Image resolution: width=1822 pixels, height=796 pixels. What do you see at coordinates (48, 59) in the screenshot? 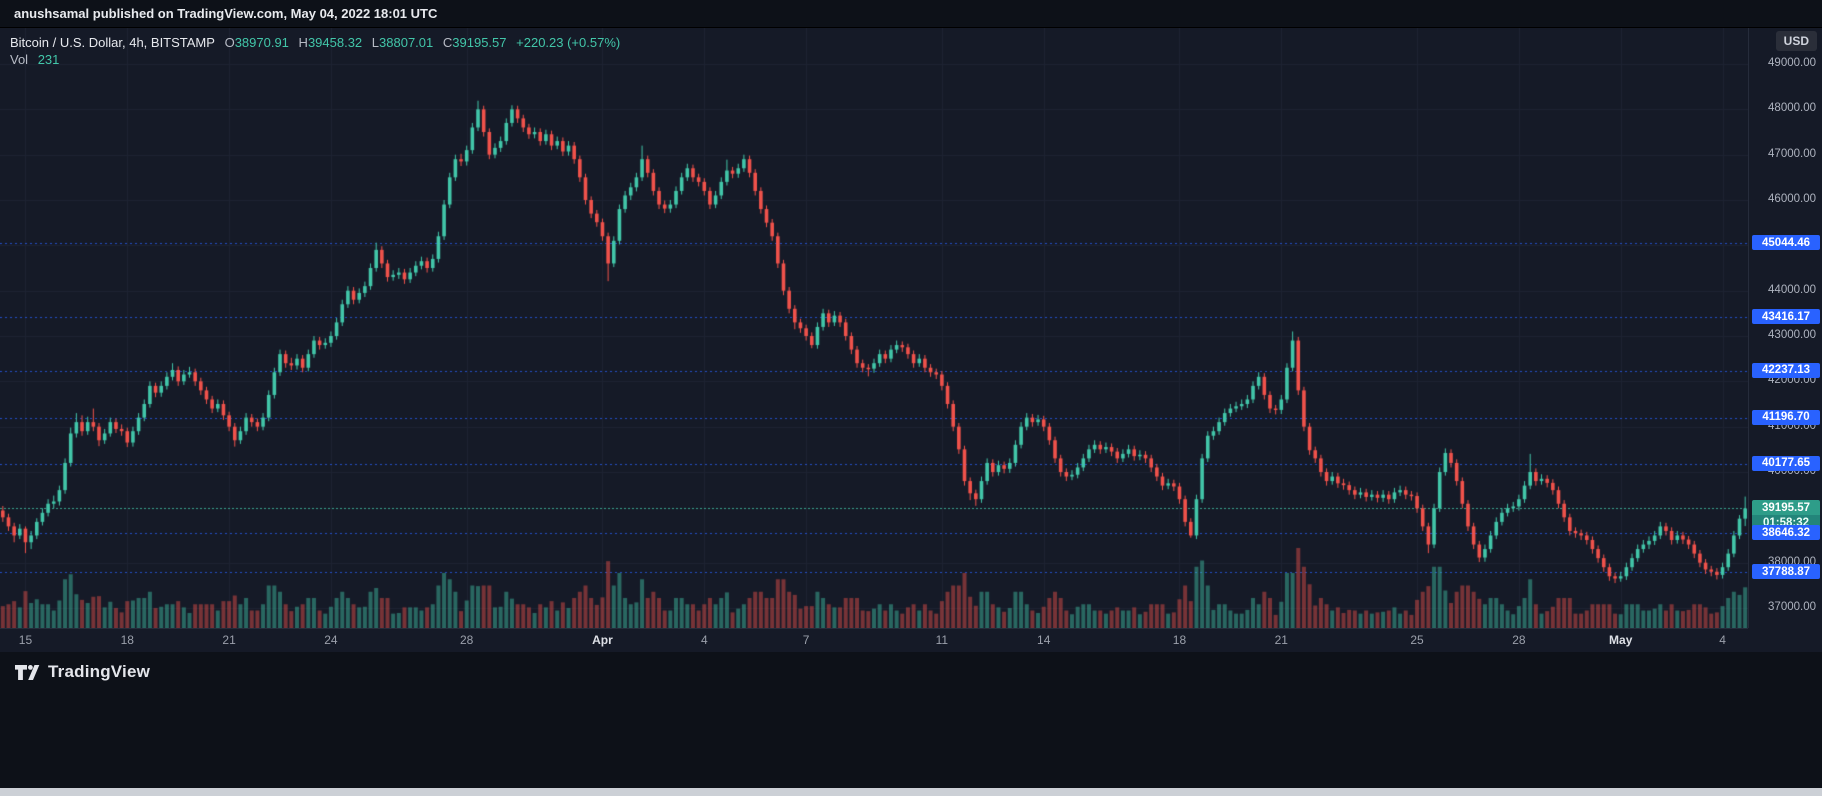
I see `volume-value: 231` at bounding box center [48, 59].